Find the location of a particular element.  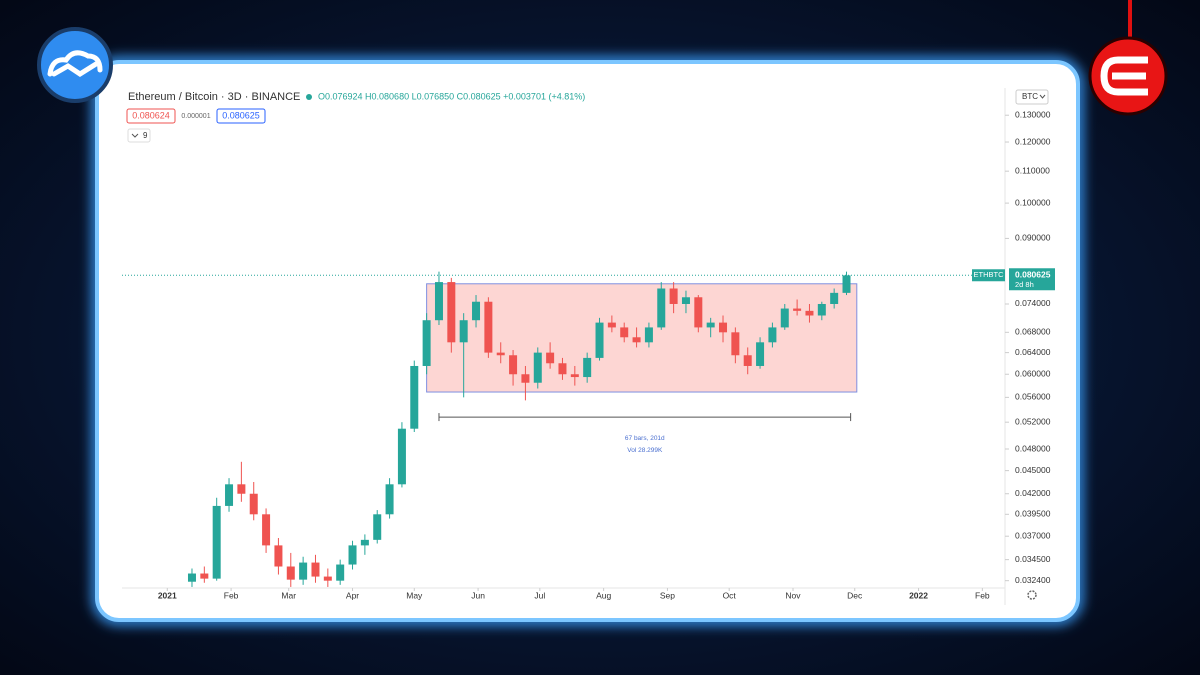

status-dot is located at coordinates (309, 97).